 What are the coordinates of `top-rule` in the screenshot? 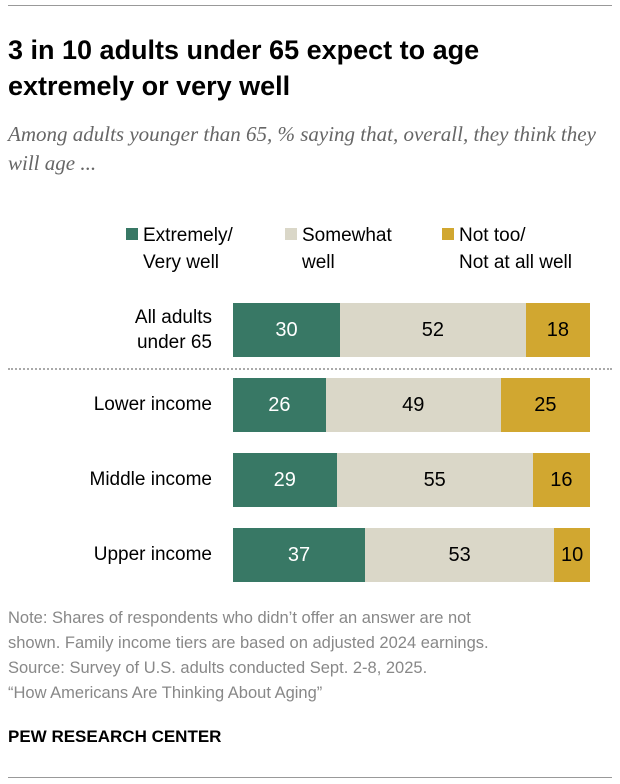 It's located at (310, 5).